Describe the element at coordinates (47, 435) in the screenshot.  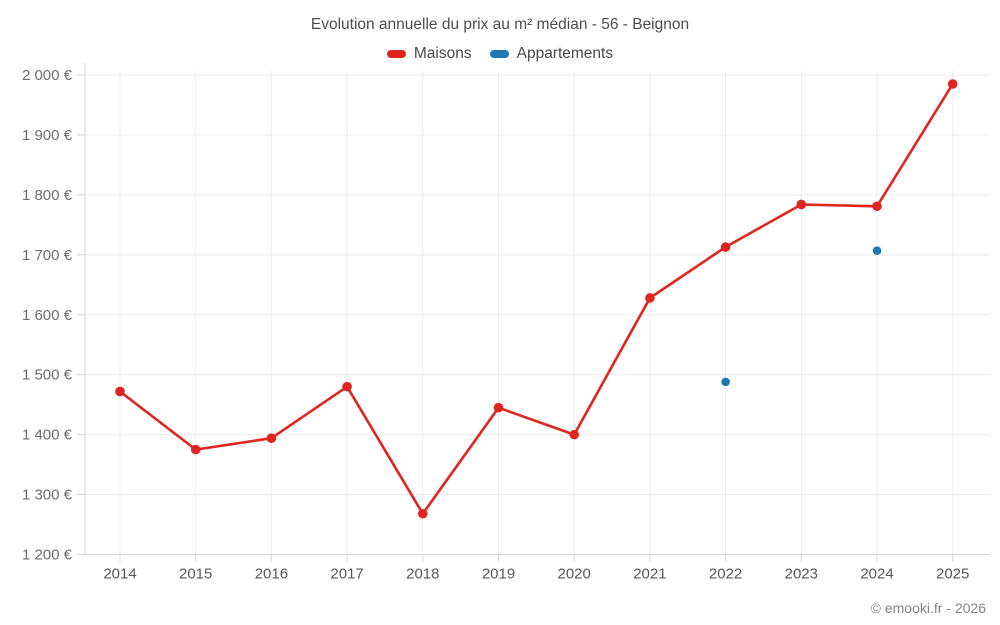
I see `y-axis-tick-label: 1 400 €` at that location.